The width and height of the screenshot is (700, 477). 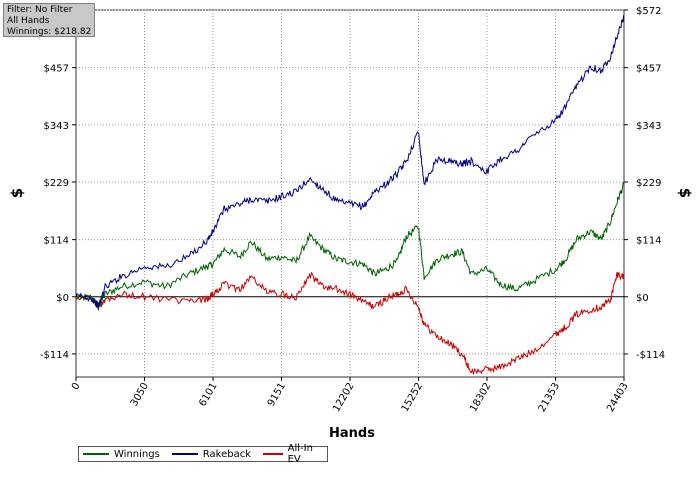 What do you see at coordinates (648, 11) in the screenshot?
I see `y-tick-label-right: $572` at bounding box center [648, 11].